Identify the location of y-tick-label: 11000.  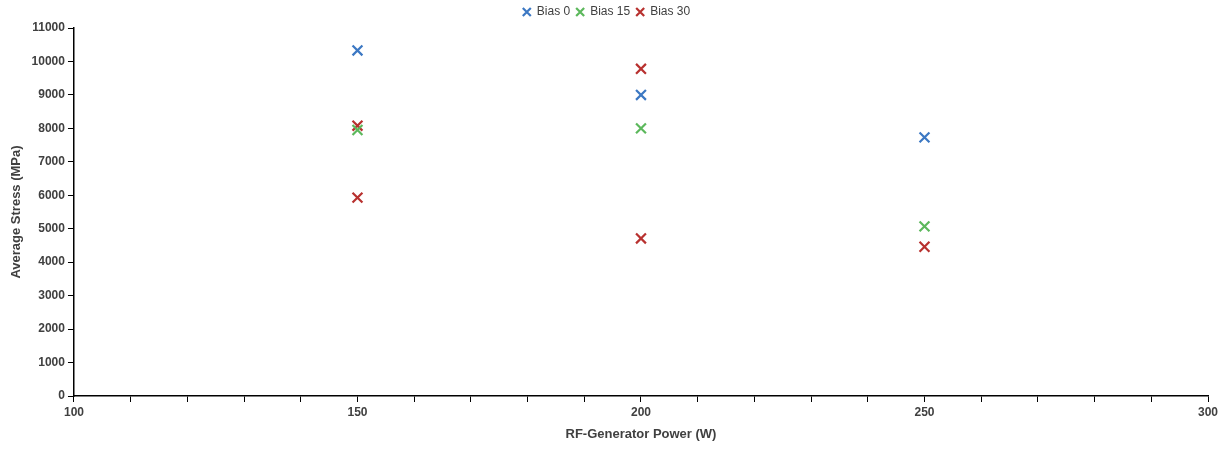
(49, 27).